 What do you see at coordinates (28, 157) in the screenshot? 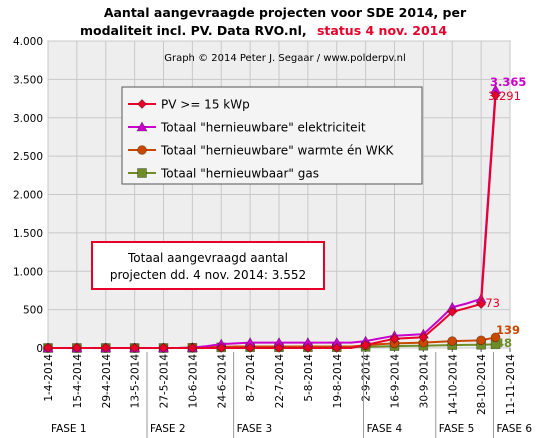
I see `y-tick-label: 2.500` at bounding box center [28, 157].